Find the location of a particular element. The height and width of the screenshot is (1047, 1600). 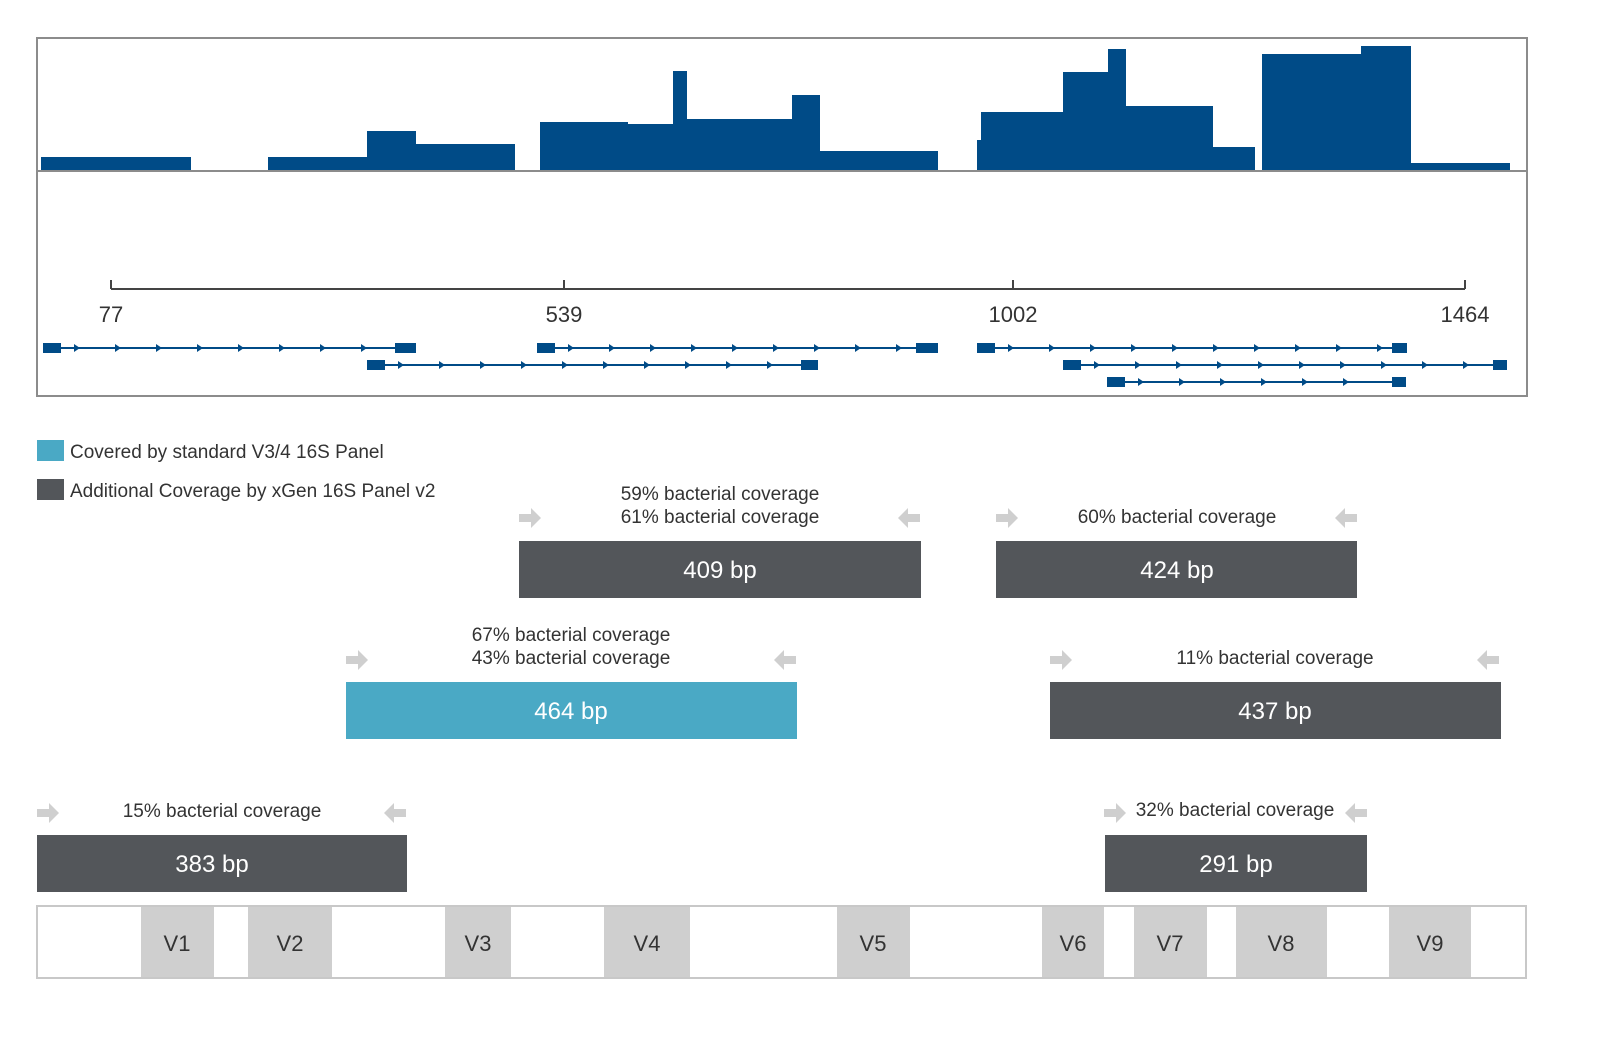

region-label: V8 is located at coordinates (1281, 943).